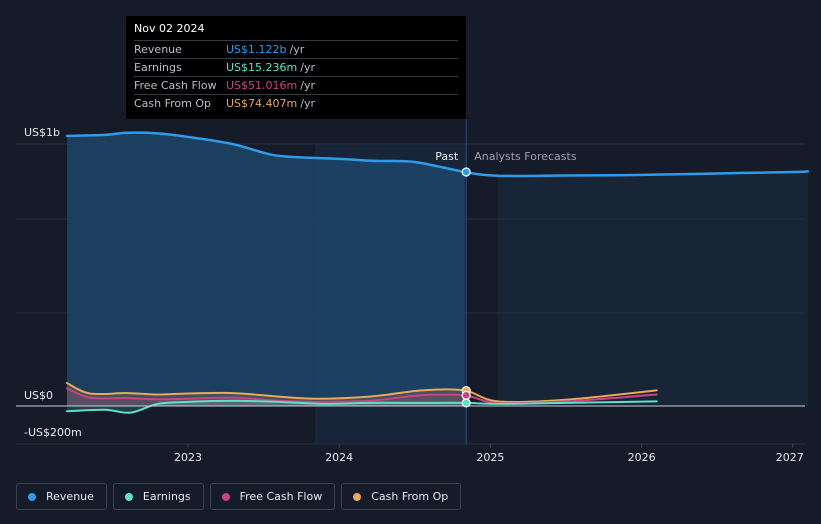  I want to click on tooltip-label: Cash From Op, so click(173, 103).